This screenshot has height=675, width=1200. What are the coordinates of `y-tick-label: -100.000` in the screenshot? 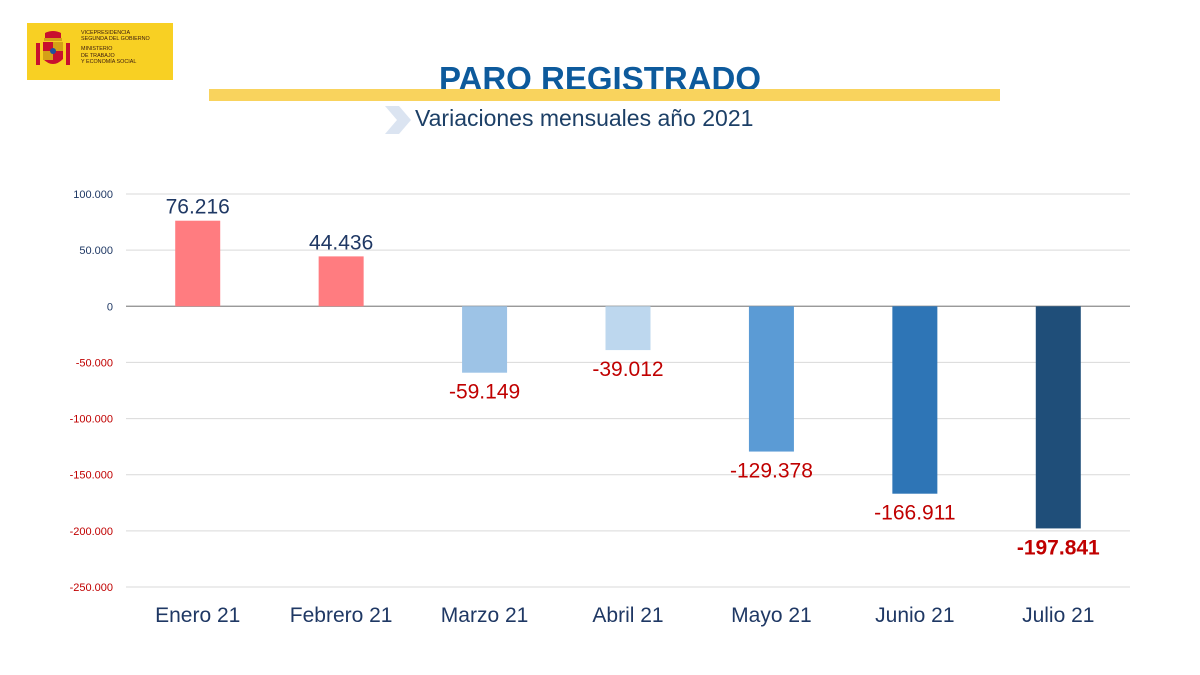 It's located at (91, 420).